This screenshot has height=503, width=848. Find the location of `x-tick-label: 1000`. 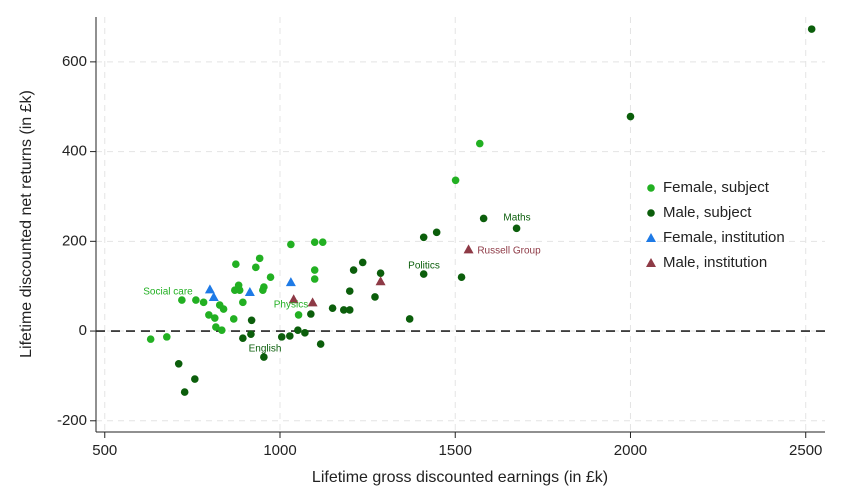

x-tick-label: 1000 is located at coordinates (279, 450).